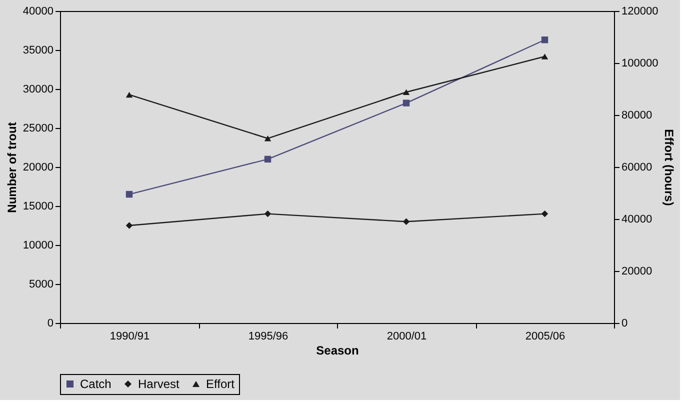 This screenshot has height=411, width=689. What do you see at coordinates (337, 351) in the screenshot?
I see `x-axis-title: Season` at bounding box center [337, 351].